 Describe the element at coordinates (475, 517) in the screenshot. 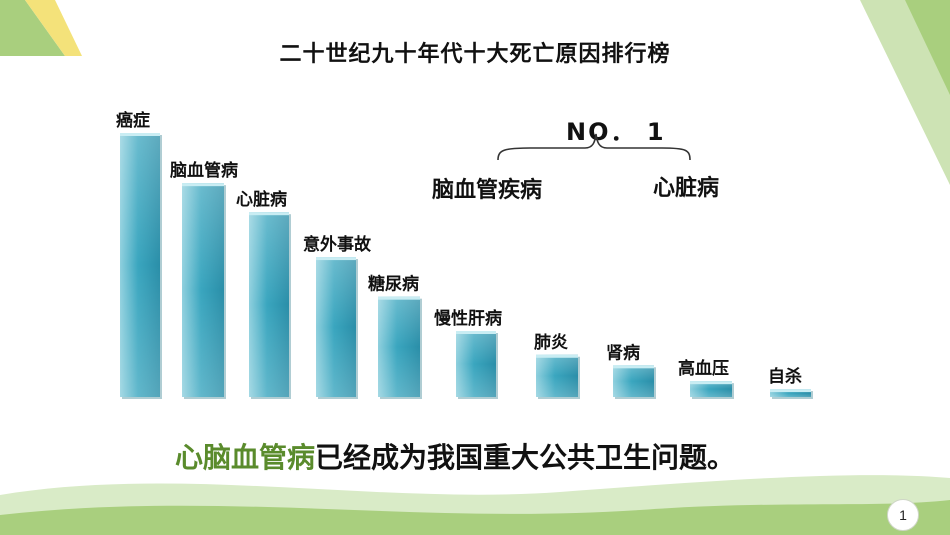

I see `bottom-wave-green` at that location.